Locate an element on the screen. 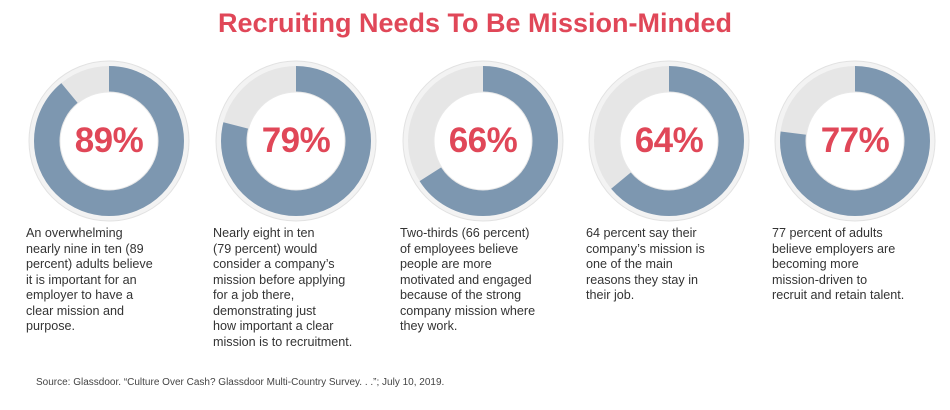 The image size is (950, 410). percent-label: 64% is located at coordinates (669, 140).